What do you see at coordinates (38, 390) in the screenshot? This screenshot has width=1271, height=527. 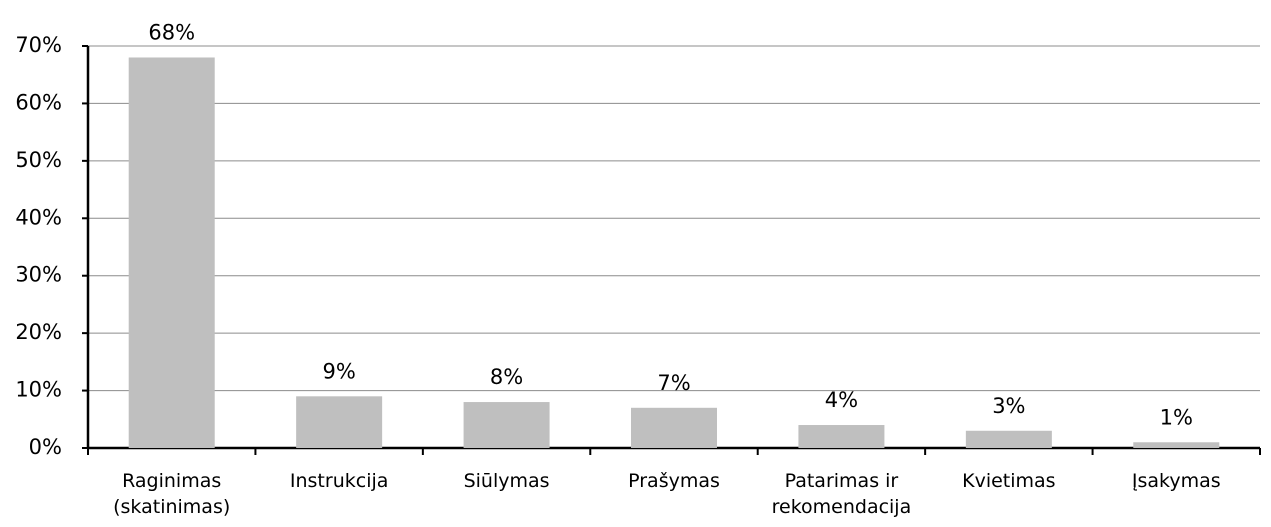 I see `y-tick-label: 10%` at bounding box center [38, 390].